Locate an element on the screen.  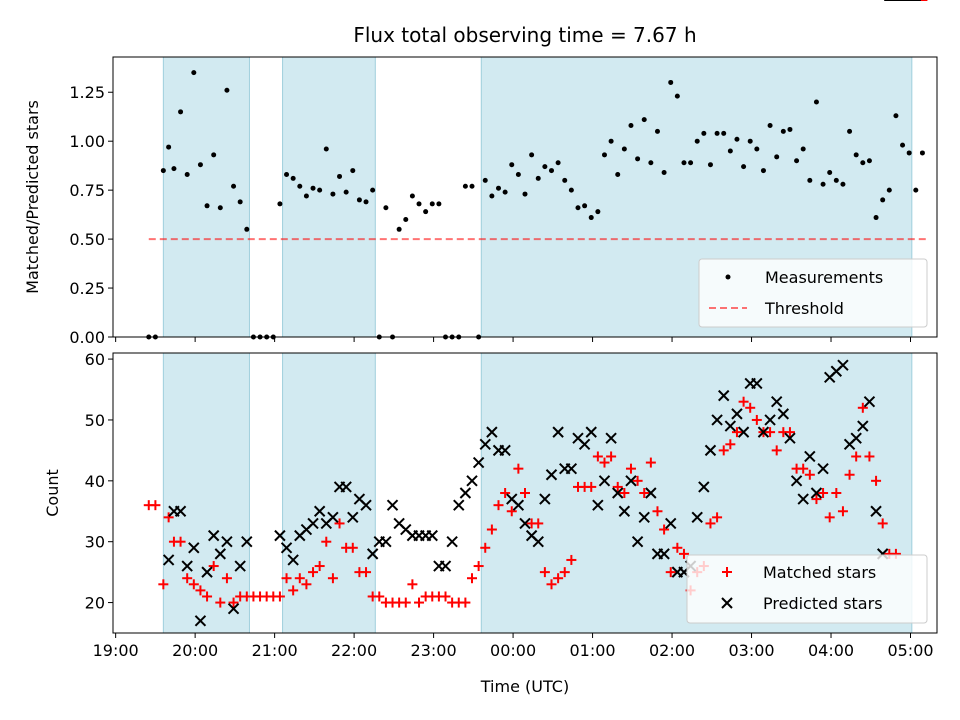
bottom-legend: Matched stars Predicted stars is located at coordinates (807, 589).